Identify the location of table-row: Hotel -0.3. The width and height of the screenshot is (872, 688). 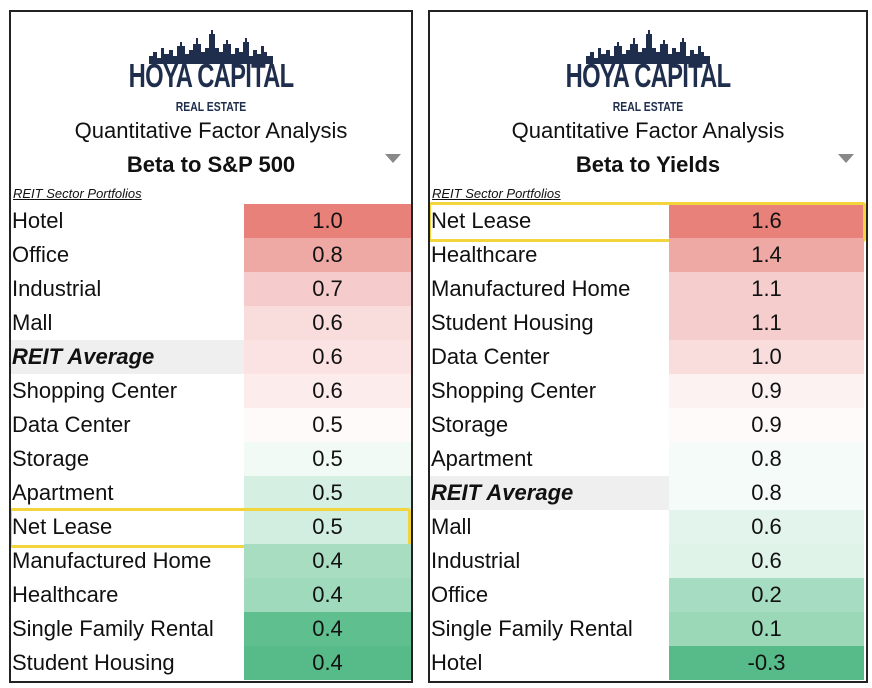
(648, 663).